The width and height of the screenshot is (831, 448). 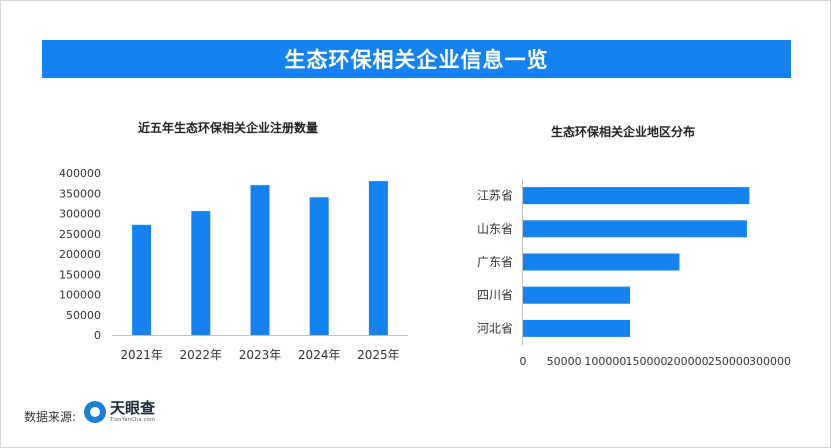 What do you see at coordinates (95, 412) in the screenshot?
I see `tianyancha-logo-icon` at bounding box center [95, 412].